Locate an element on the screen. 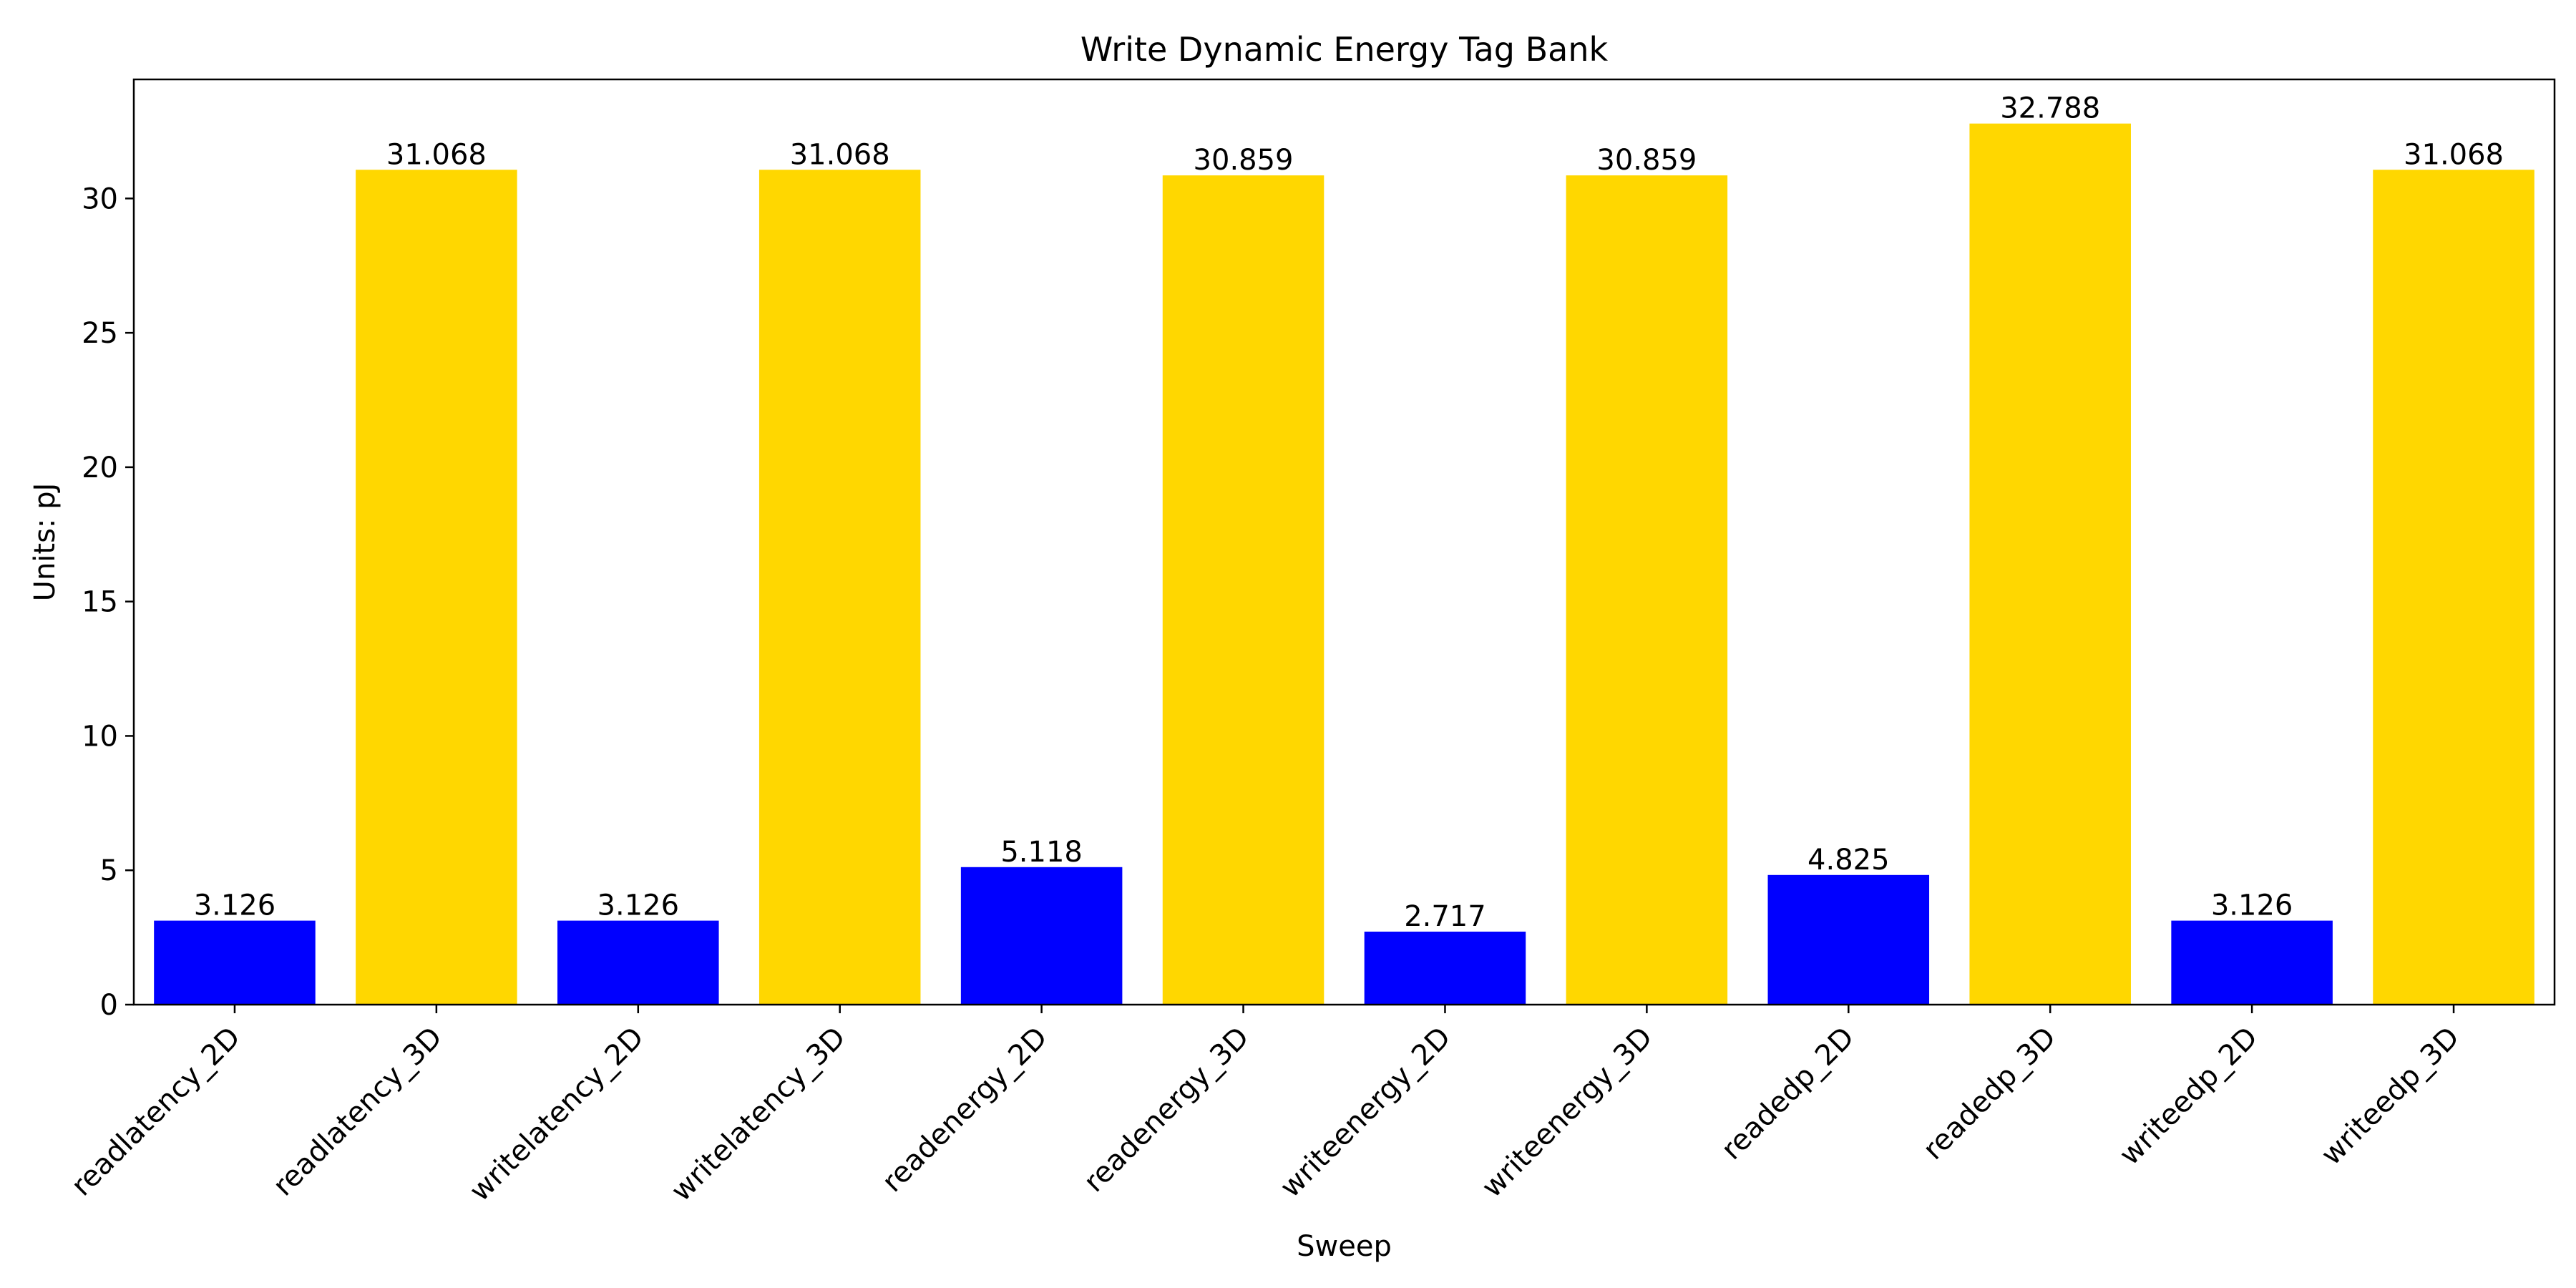  y-tick-label: 5 is located at coordinates (109, 870).